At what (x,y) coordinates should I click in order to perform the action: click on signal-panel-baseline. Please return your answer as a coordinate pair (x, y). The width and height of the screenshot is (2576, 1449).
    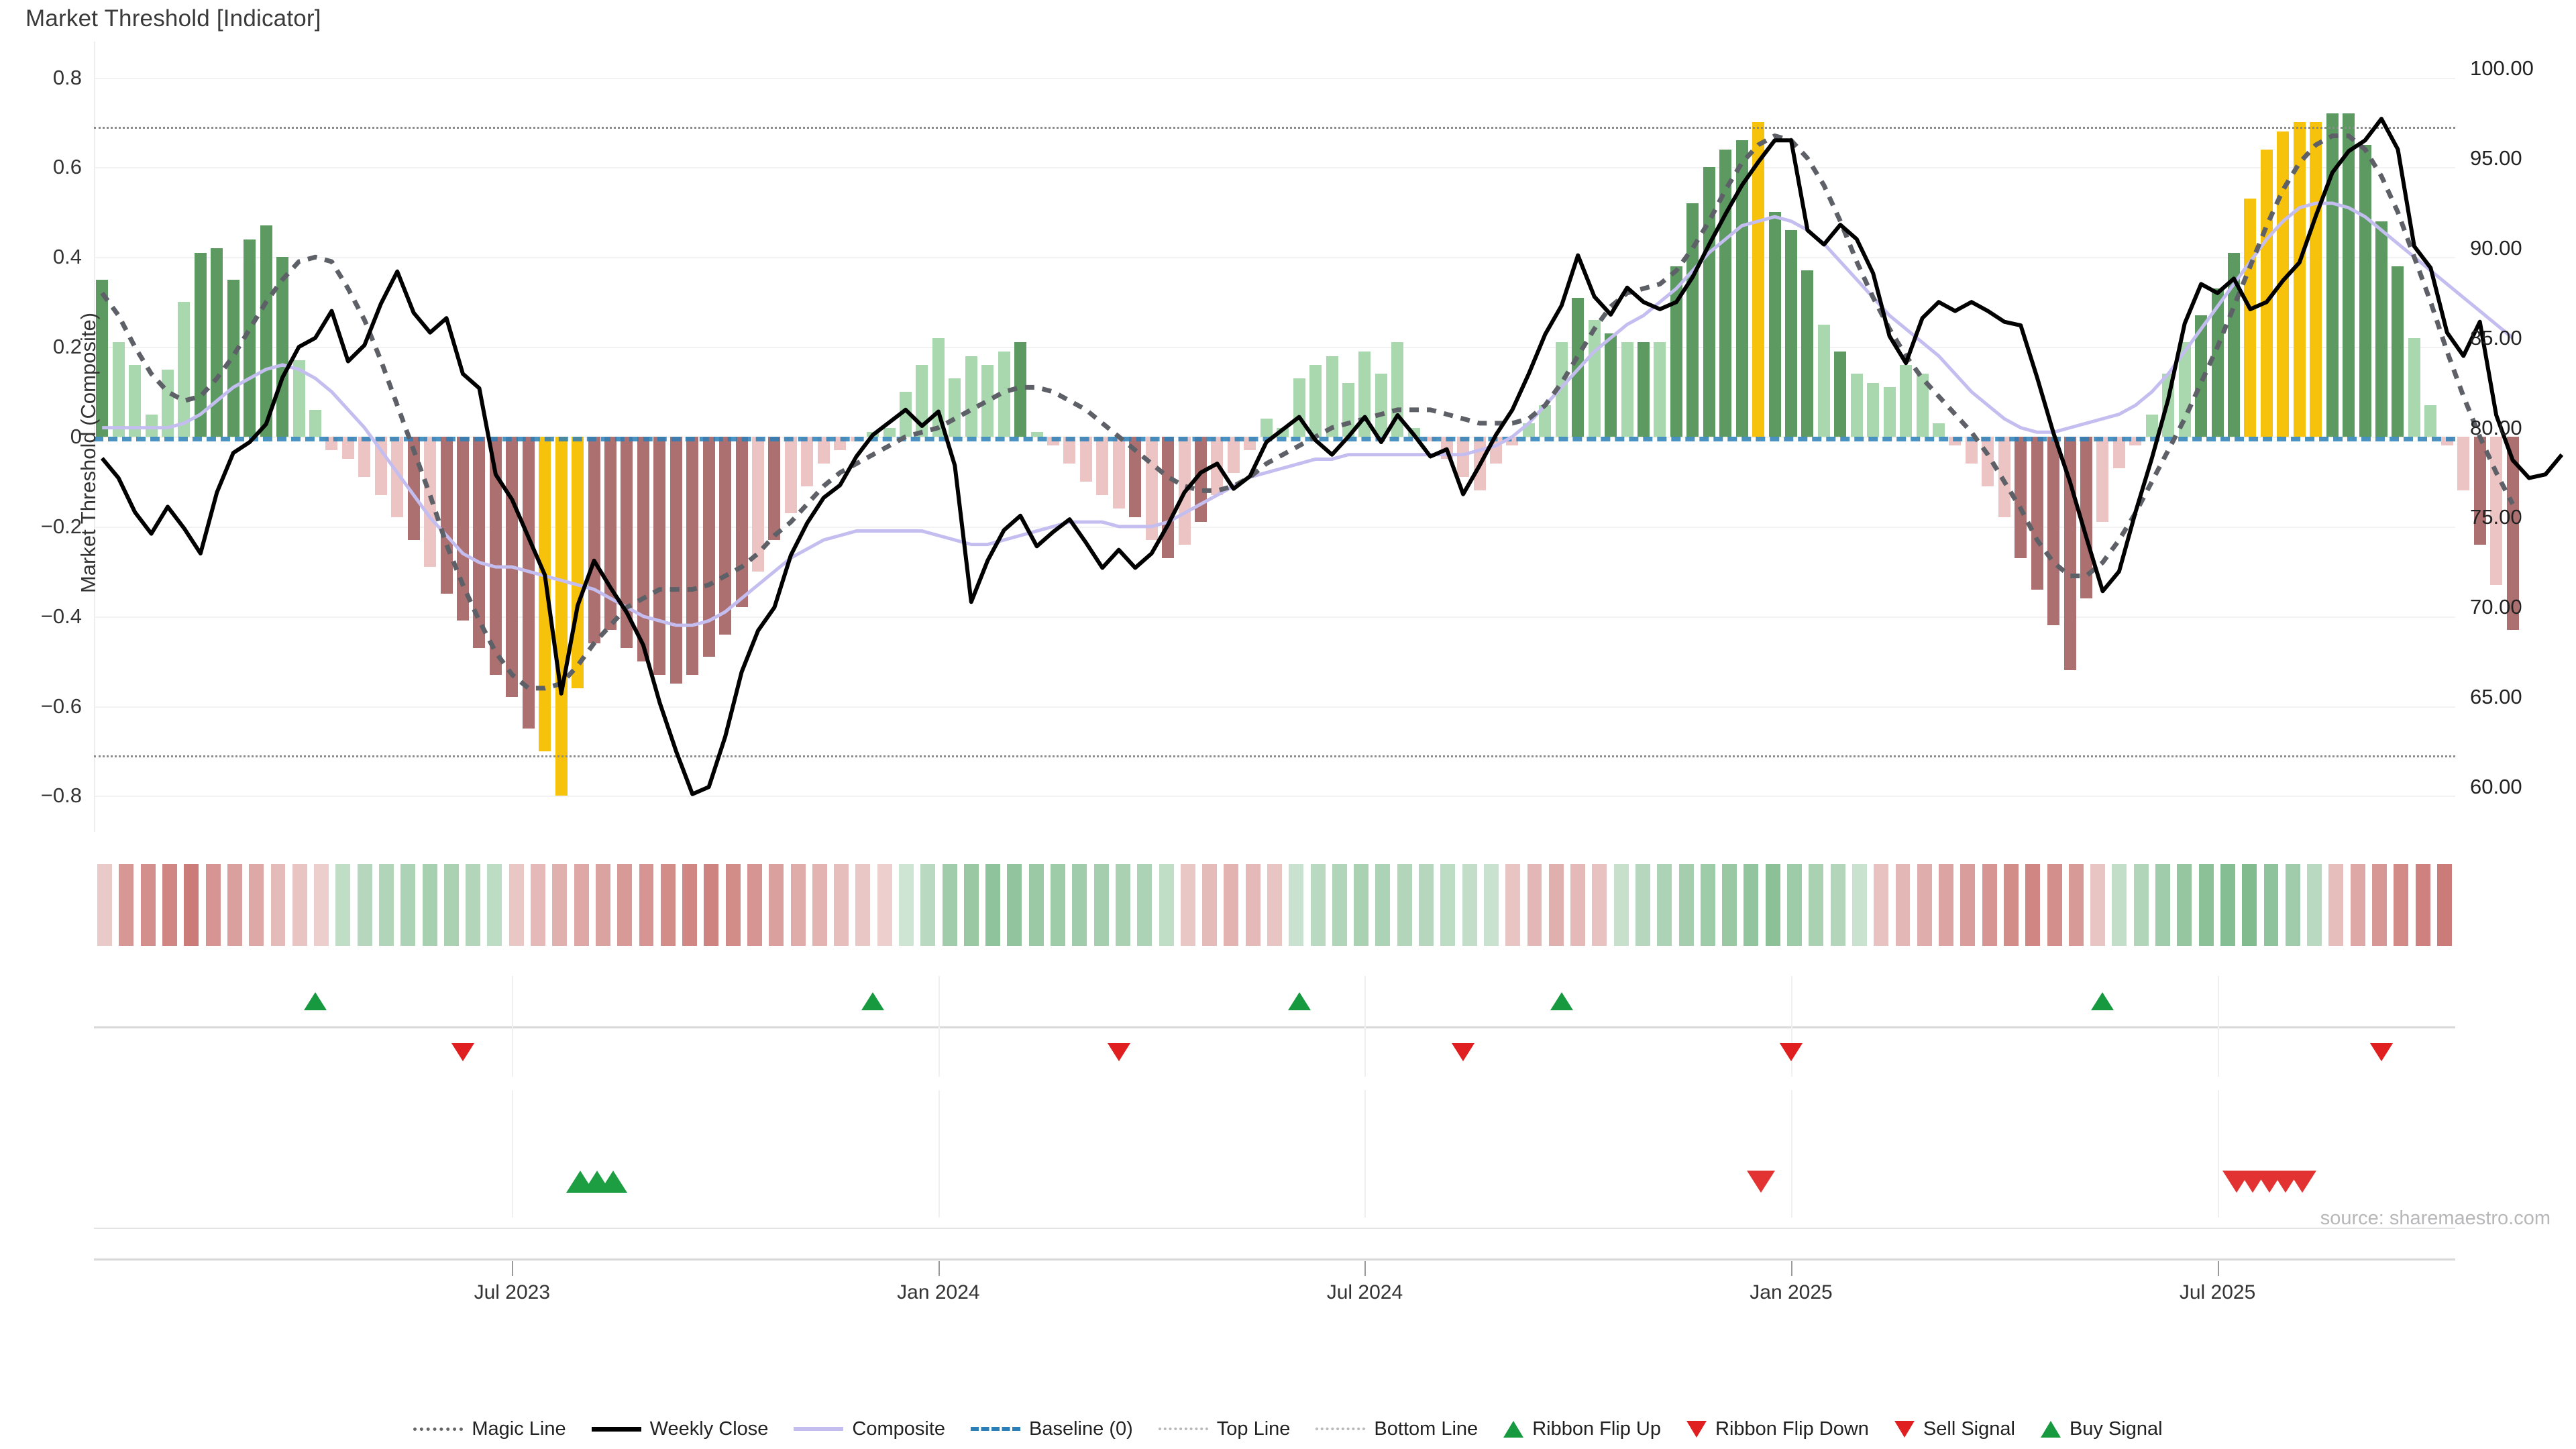
    Looking at the image, I should click on (1274, 1228).